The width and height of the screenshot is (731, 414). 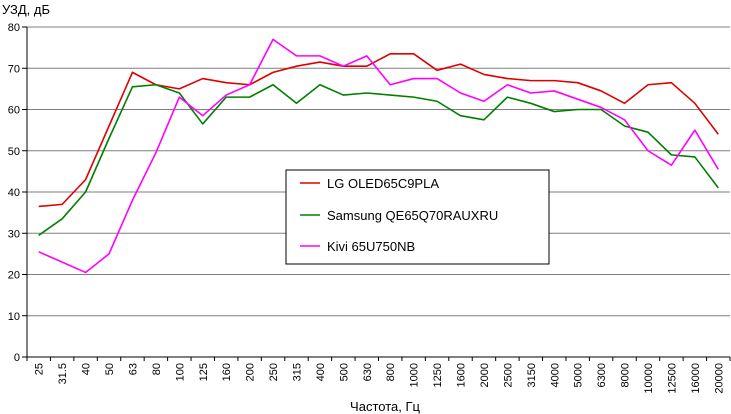 What do you see at coordinates (204, 372) in the screenshot?
I see `x-tick-label: 125` at bounding box center [204, 372].